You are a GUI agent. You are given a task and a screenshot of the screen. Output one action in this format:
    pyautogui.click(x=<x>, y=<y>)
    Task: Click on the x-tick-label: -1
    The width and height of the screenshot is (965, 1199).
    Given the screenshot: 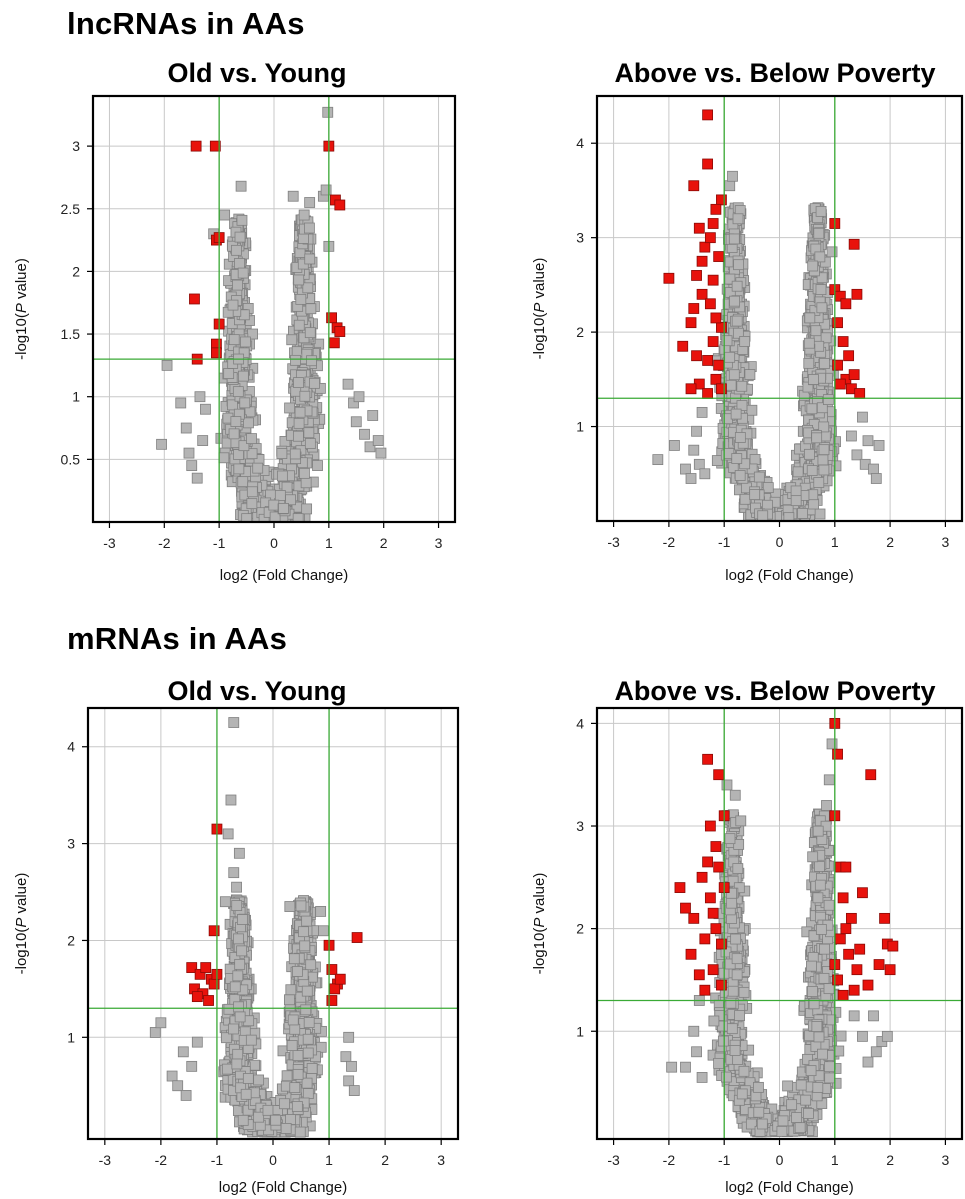 What is the action you would take?
    pyautogui.click(x=724, y=542)
    